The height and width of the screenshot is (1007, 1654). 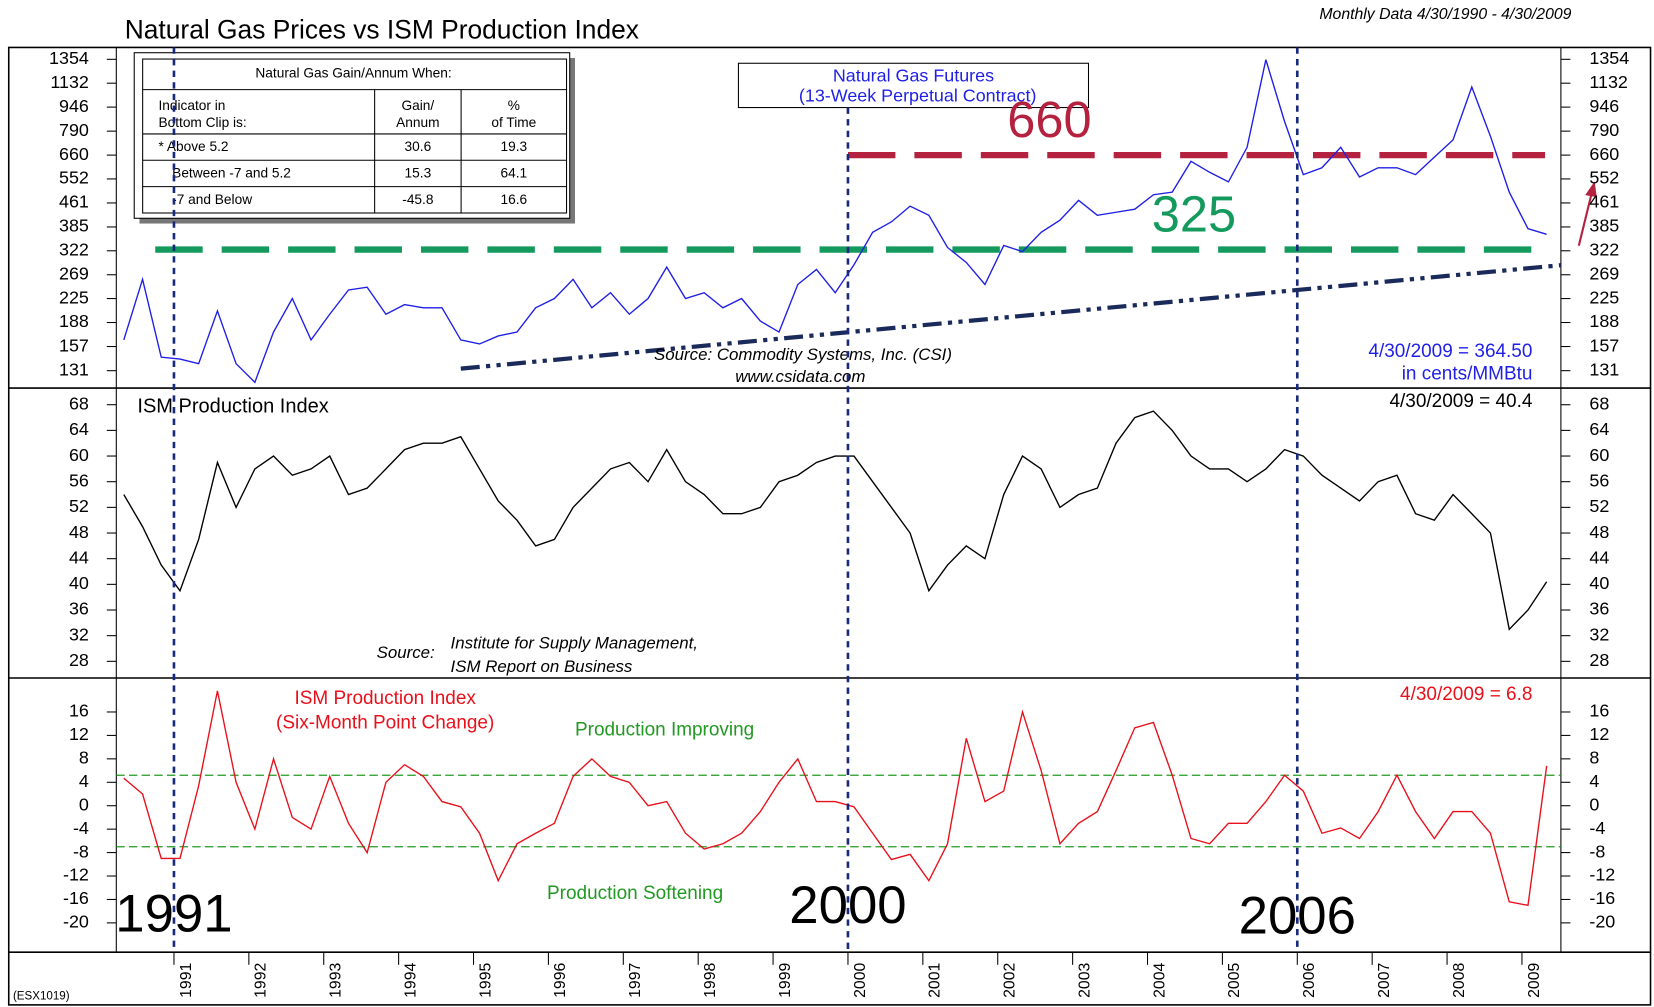 What do you see at coordinates (79, 403) in the screenshot?
I see `y-tick-label: 68` at bounding box center [79, 403].